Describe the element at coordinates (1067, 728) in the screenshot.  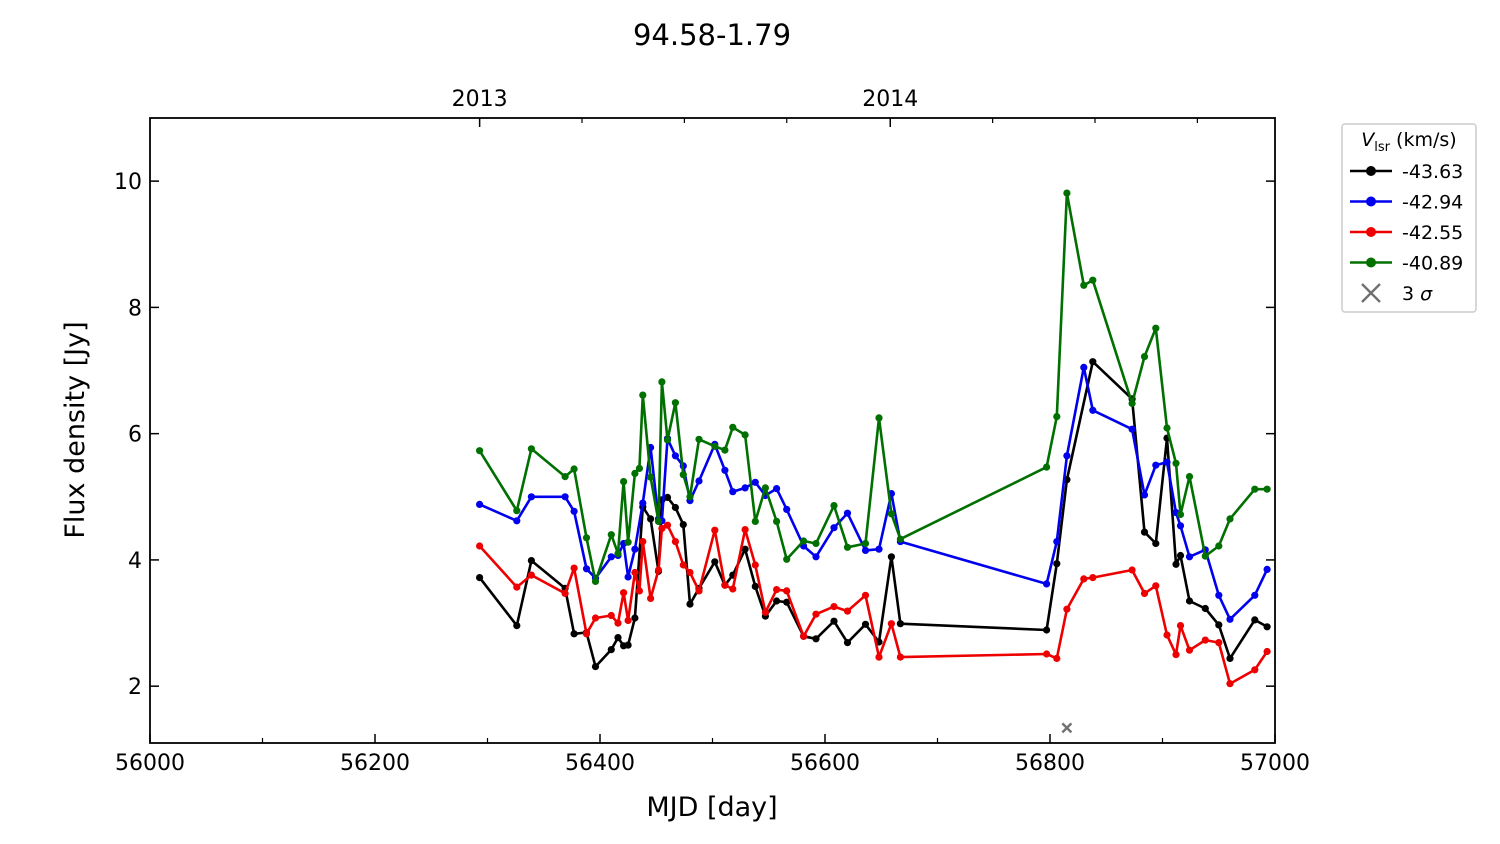
I see `sigma-layer` at that location.